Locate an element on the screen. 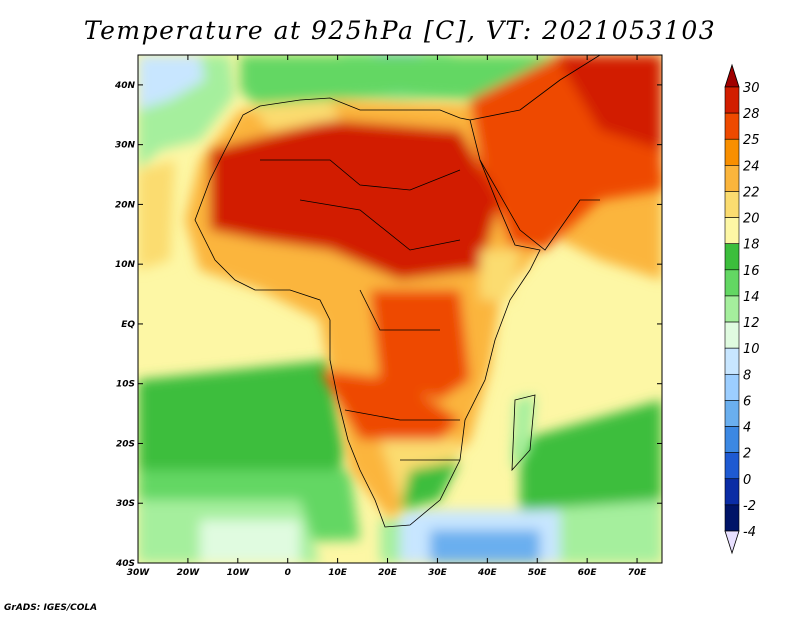 Image resolution: width=800 pixels, height=618 pixels. colorbar-label: 4 is located at coordinates (747, 428).